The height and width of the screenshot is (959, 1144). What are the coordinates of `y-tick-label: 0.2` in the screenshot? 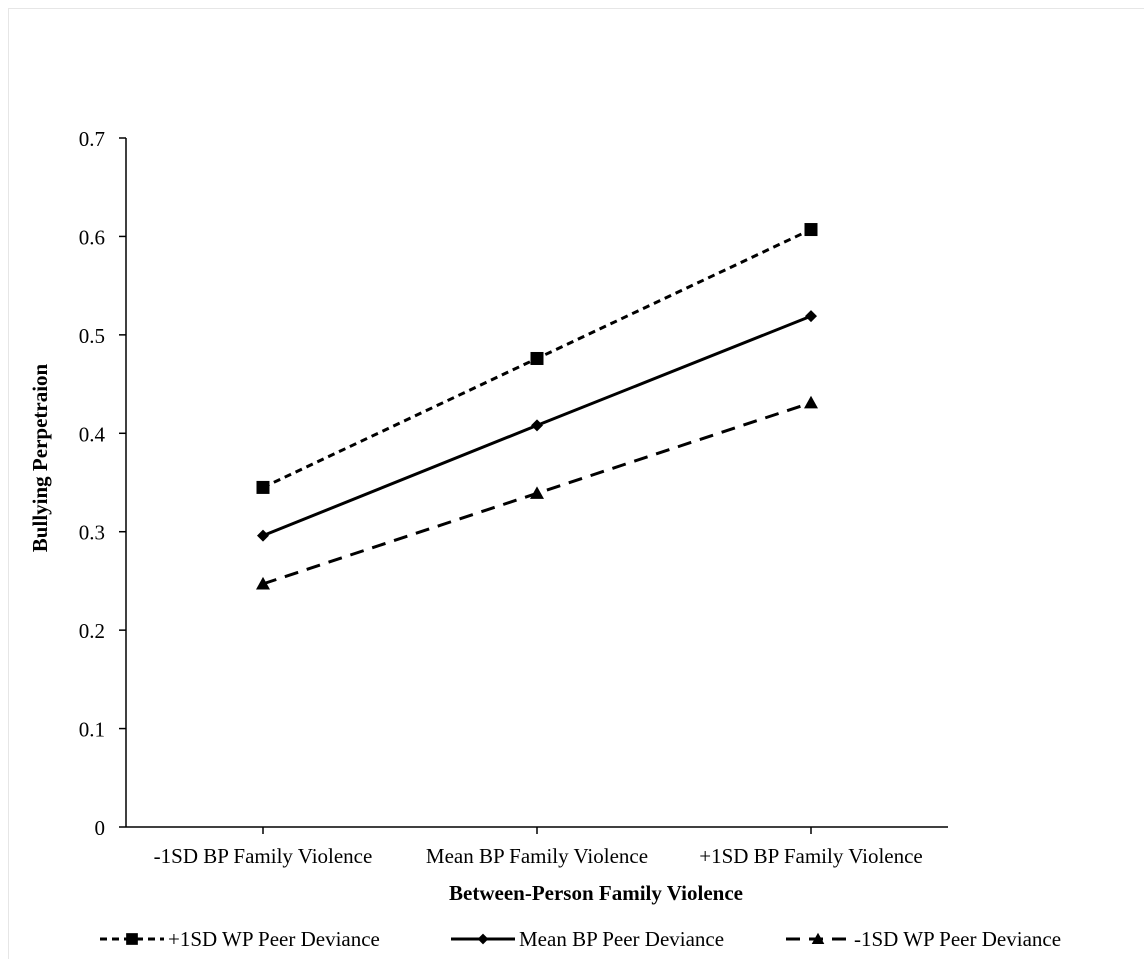 It's located at (92, 631).